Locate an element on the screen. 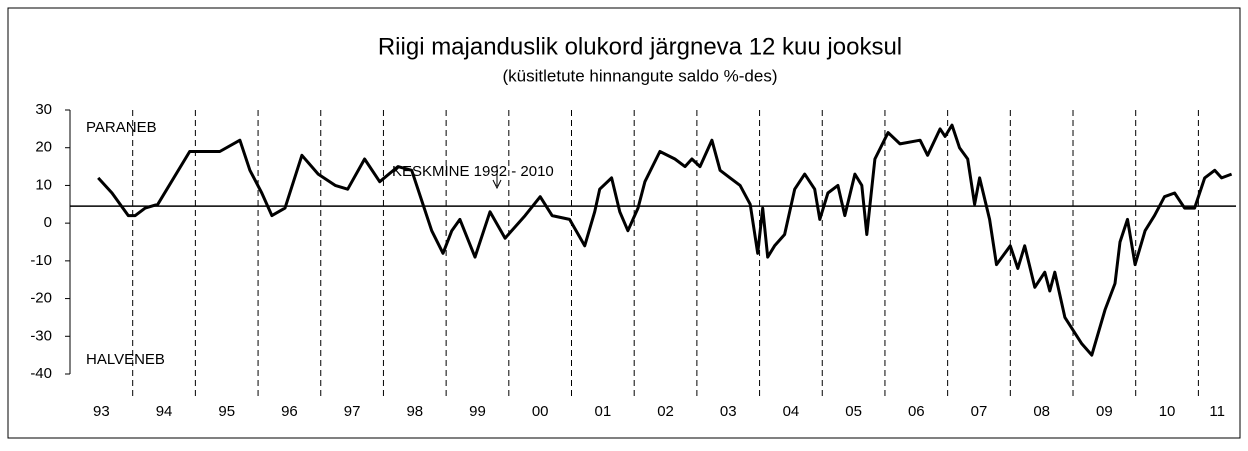 This screenshot has height=451, width=1248. x-tick-label: 95 is located at coordinates (226, 411).